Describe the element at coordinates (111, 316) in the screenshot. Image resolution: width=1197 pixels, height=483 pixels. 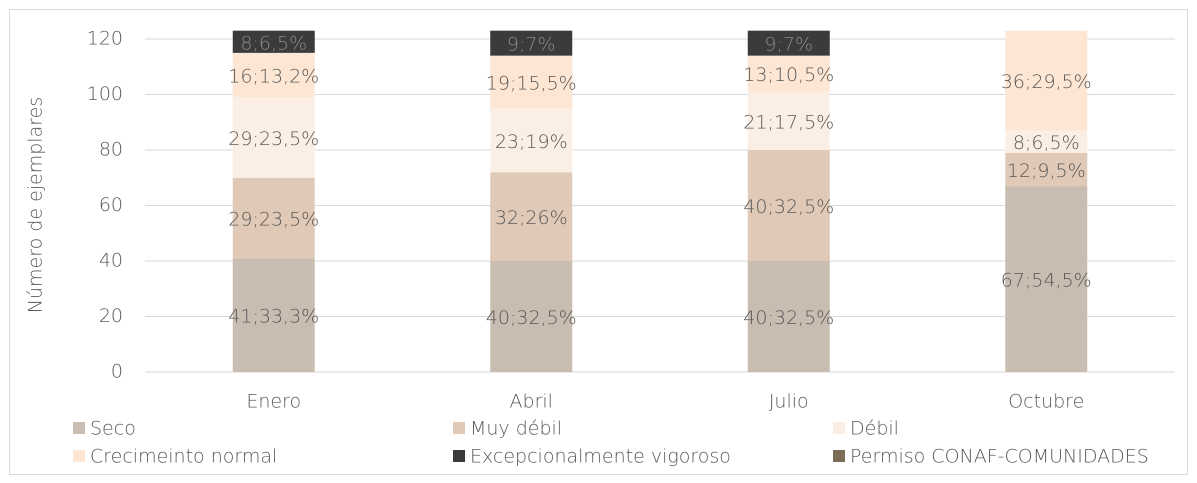
I see `y-tick-label: 20` at that location.